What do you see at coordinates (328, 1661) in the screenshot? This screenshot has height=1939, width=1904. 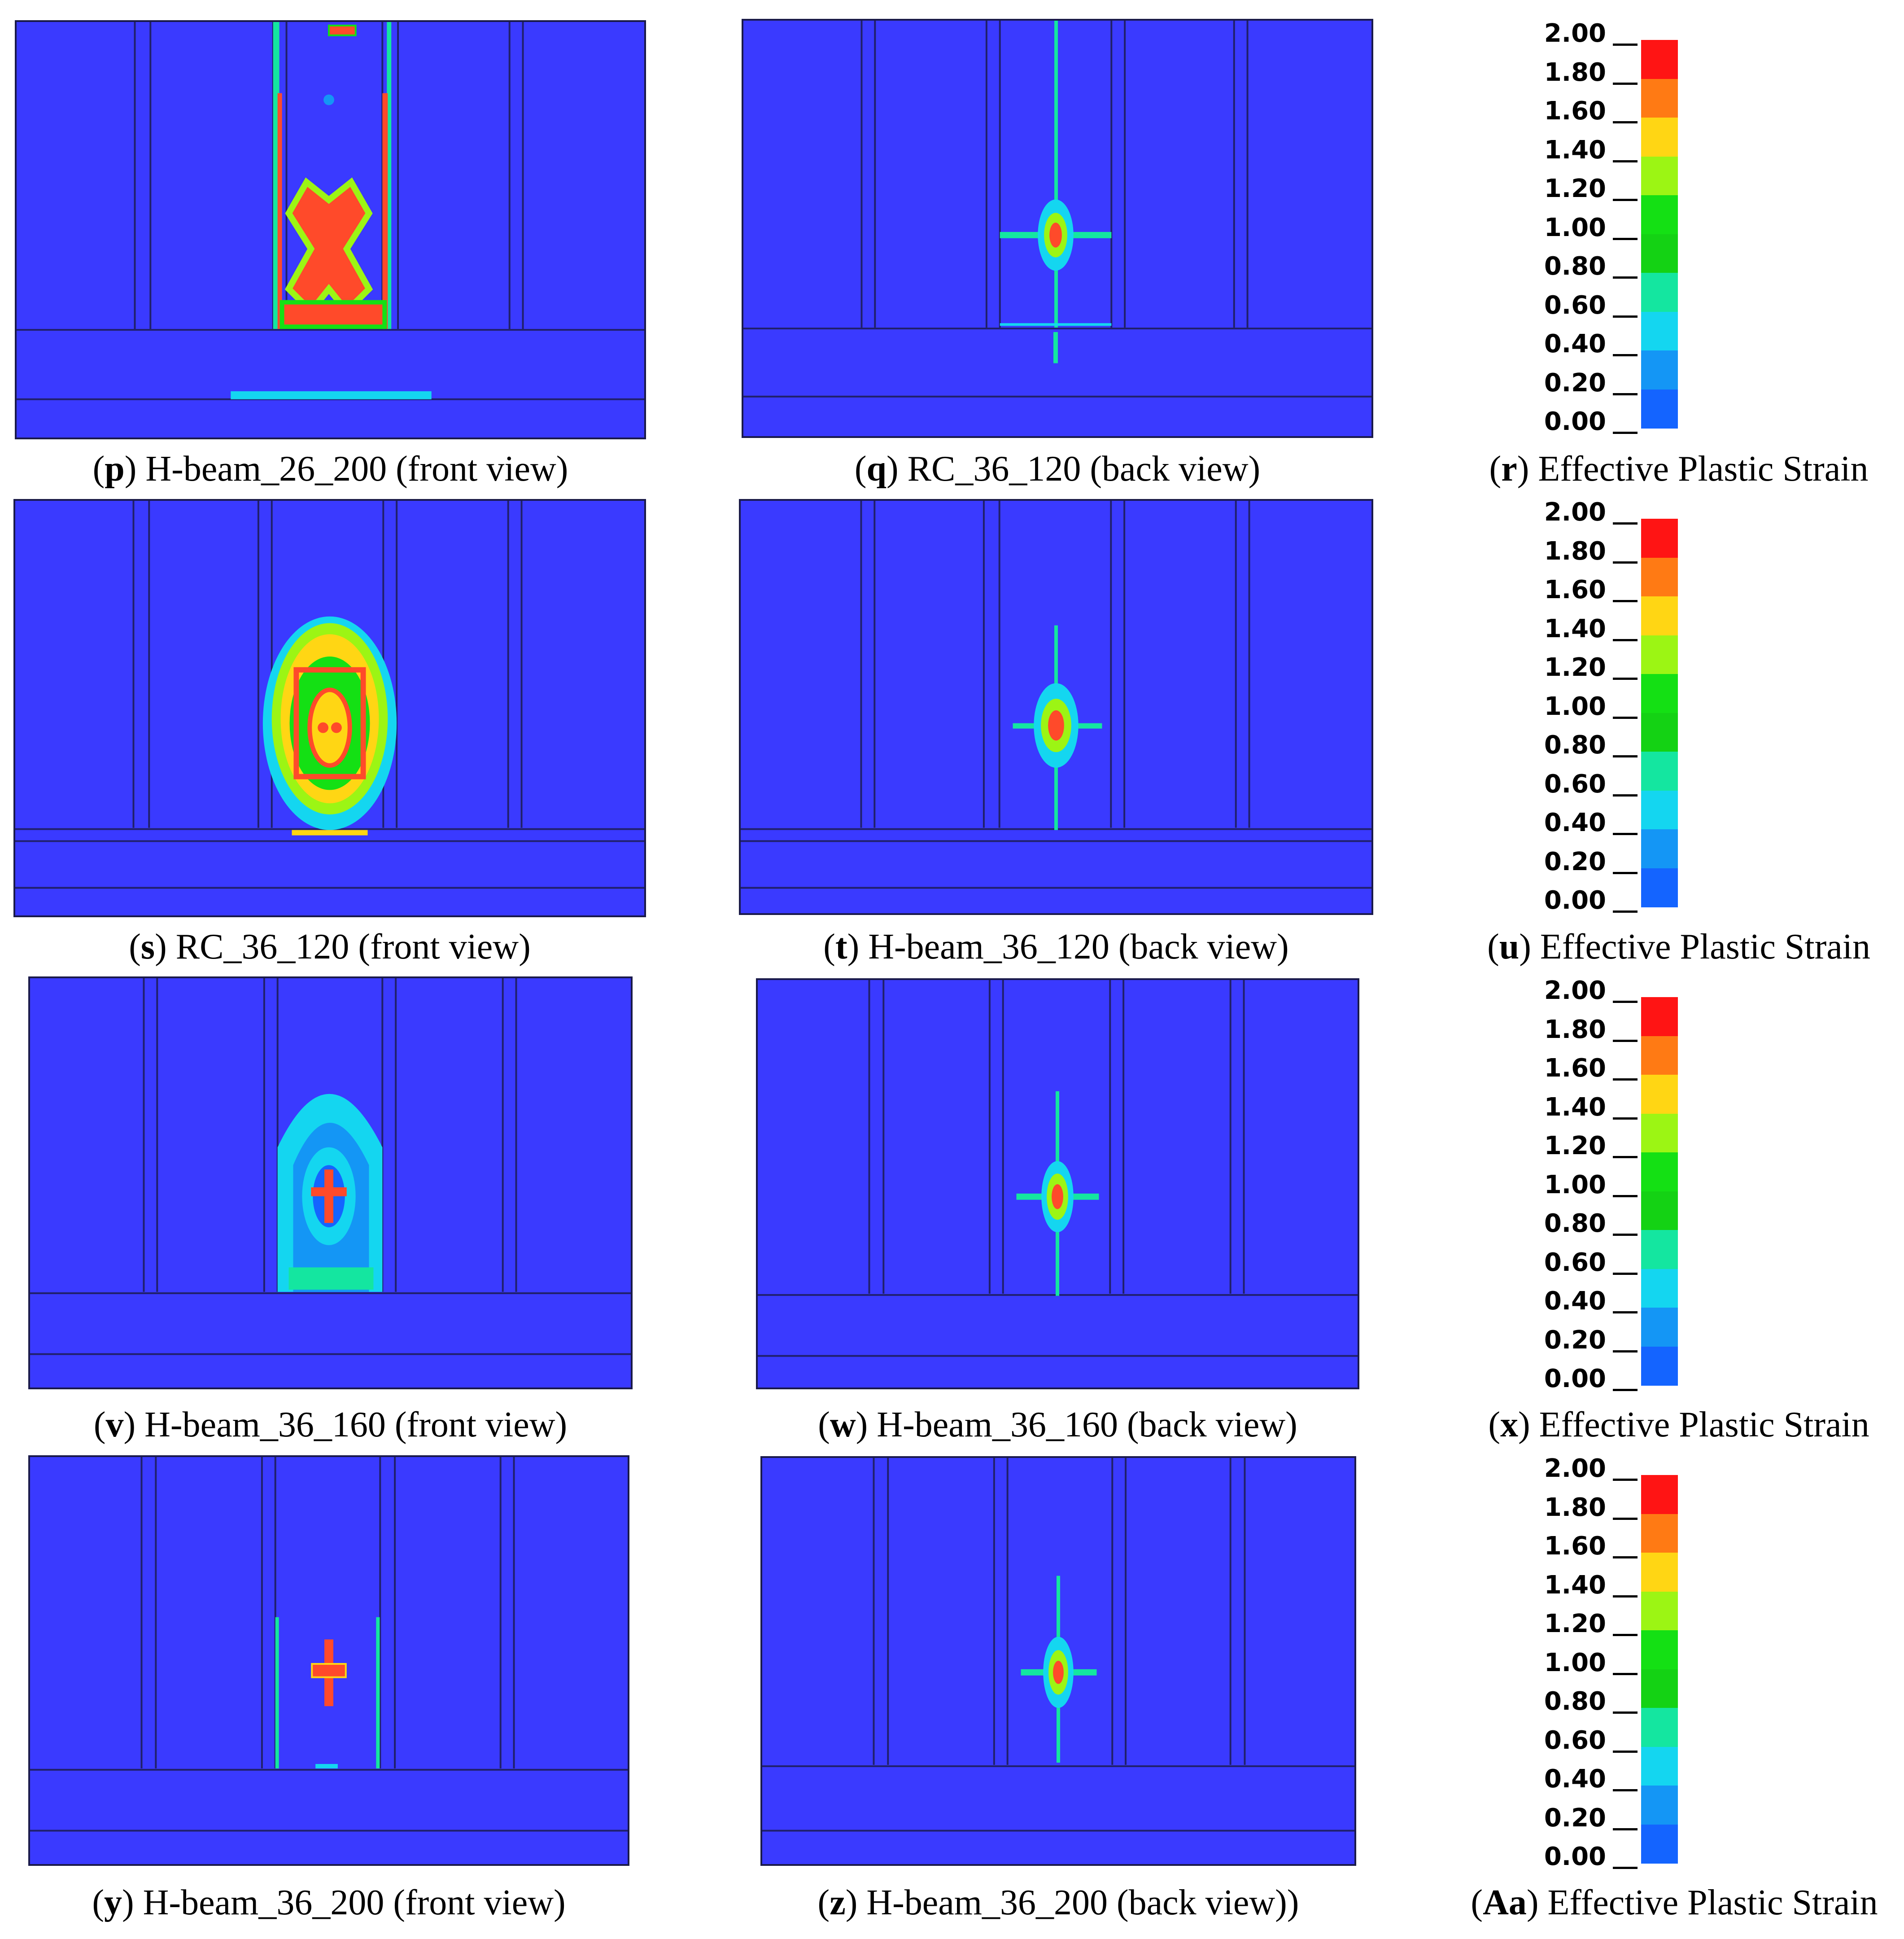 I see `contour-panel-y` at bounding box center [328, 1661].